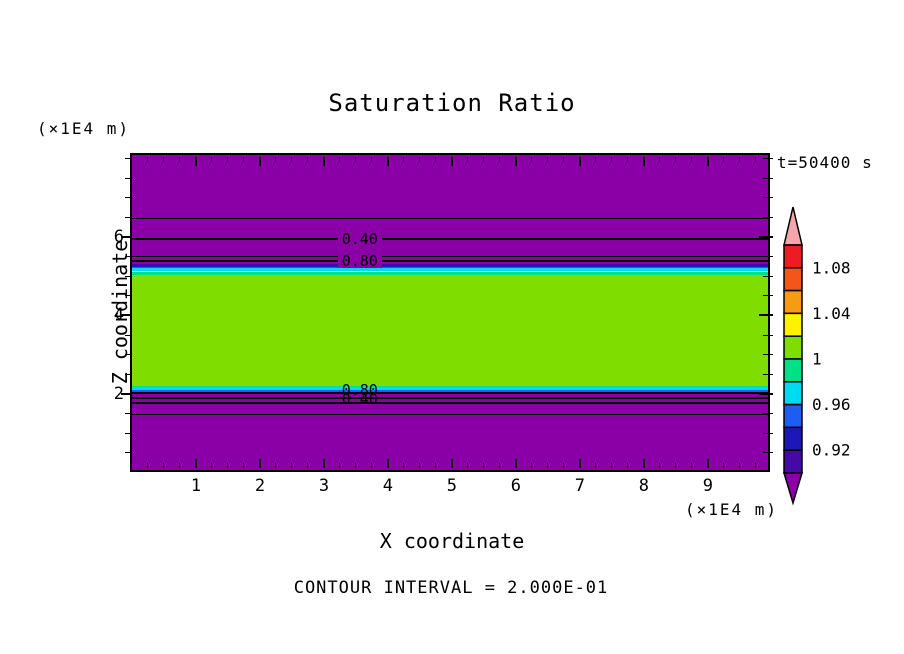 This screenshot has height=654, width=904. I want to click on colorbar-segment-indigo, so click(793, 461).